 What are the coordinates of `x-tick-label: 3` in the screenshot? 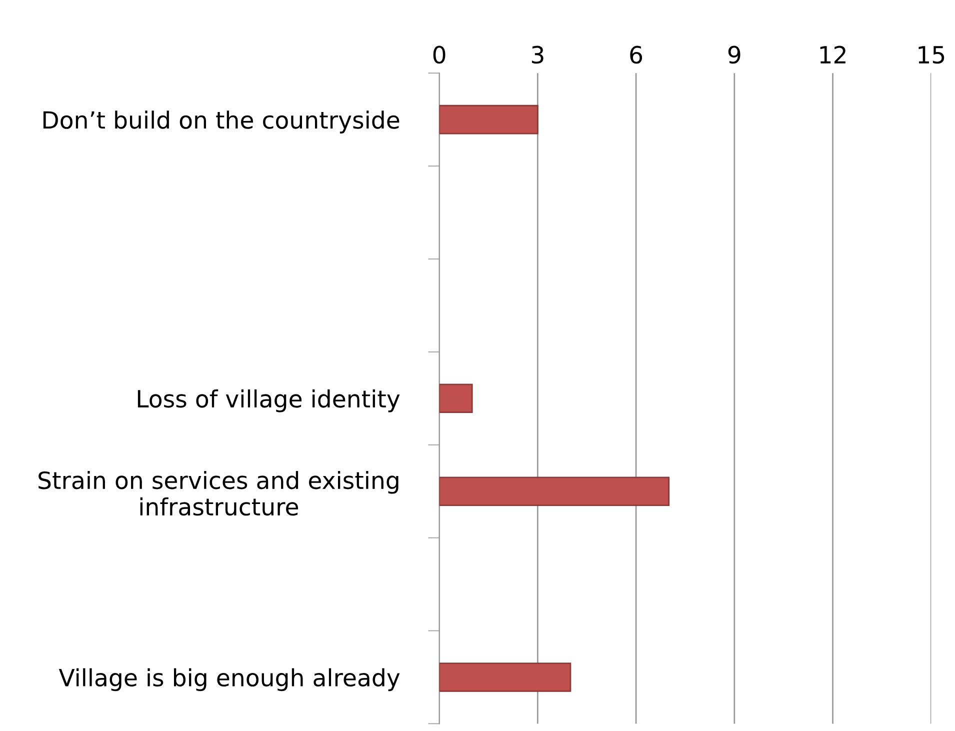 It's located at (538, 55).